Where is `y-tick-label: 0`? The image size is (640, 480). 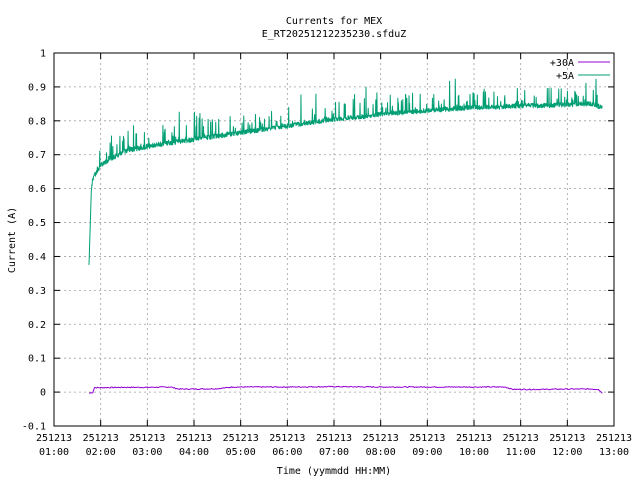 y-tick-label: 0 is located at coordinates (43, 393).